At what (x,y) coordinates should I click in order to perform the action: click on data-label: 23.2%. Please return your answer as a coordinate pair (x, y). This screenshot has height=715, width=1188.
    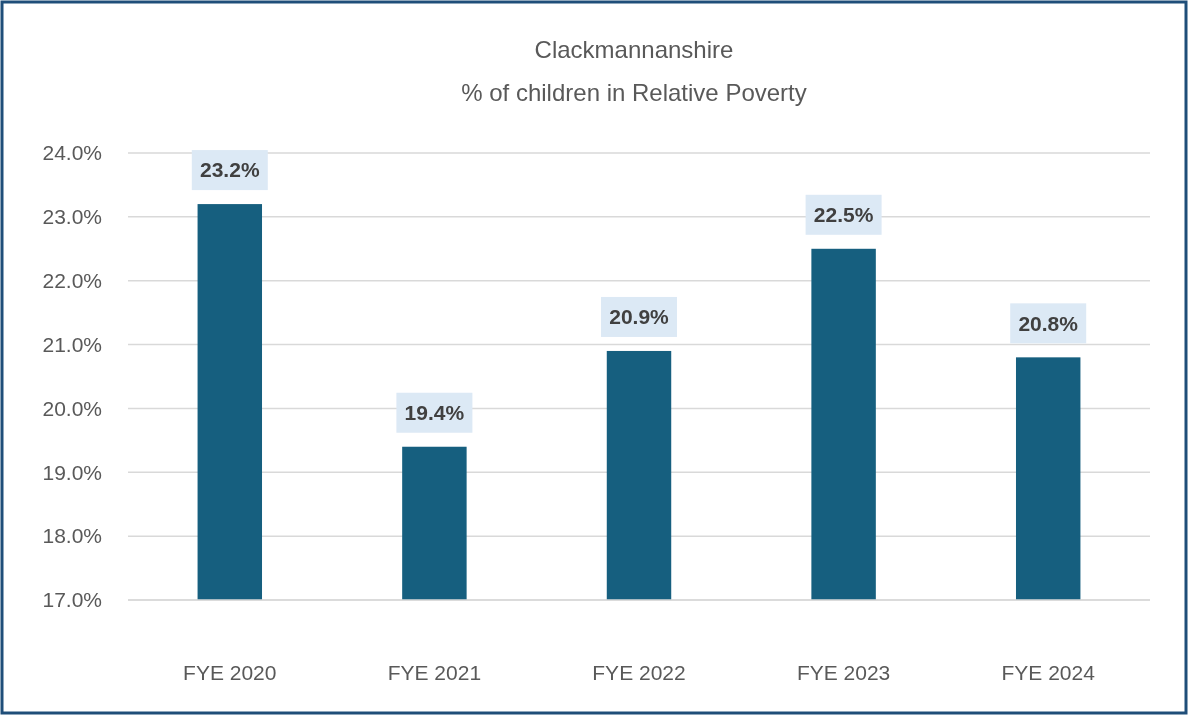
    Looking at the image, I should click on (230, 170).